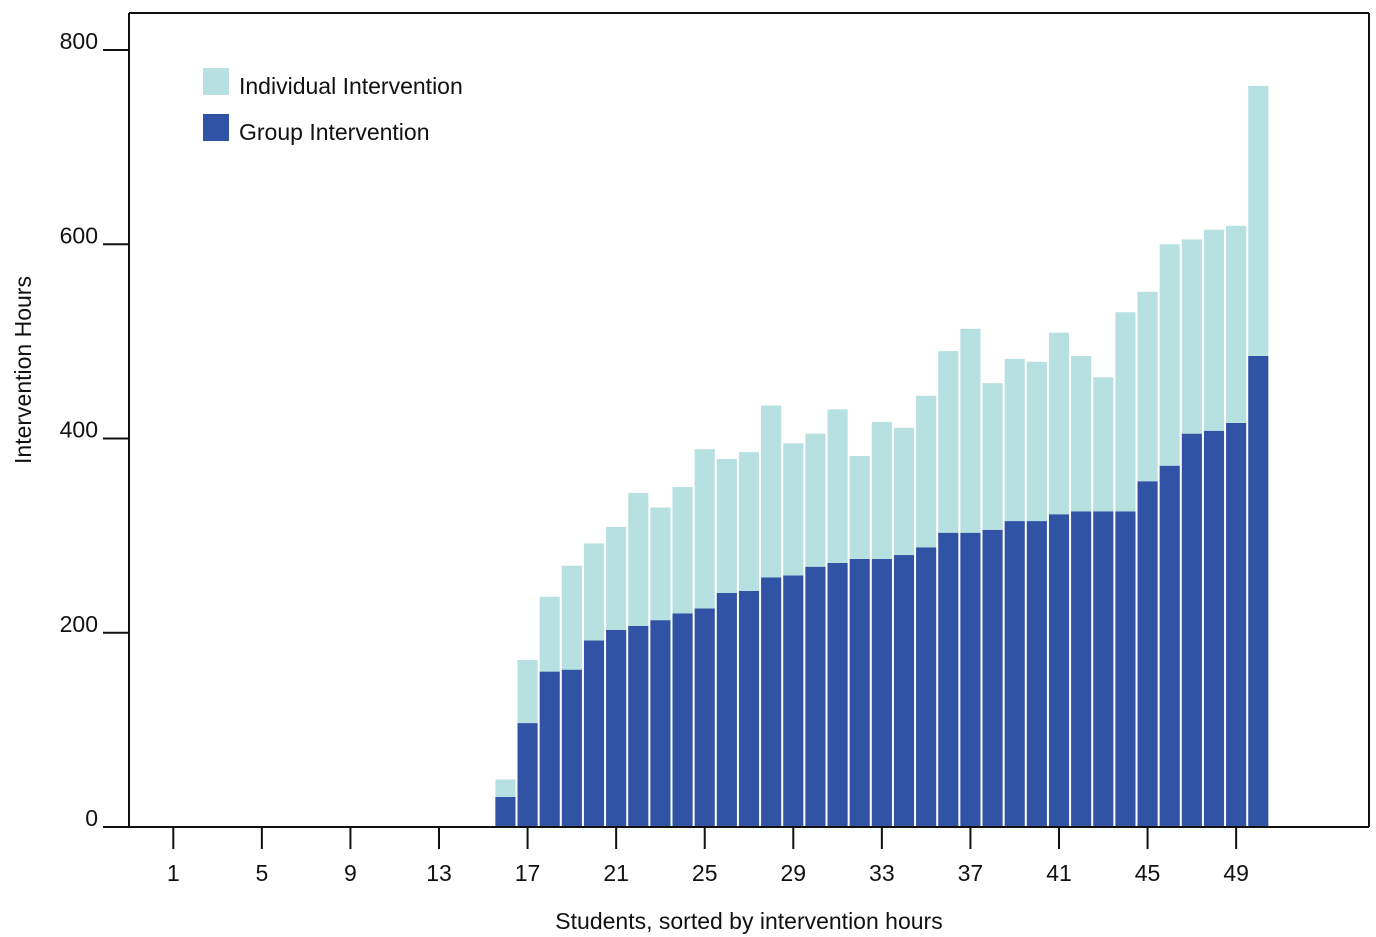 Image resolution: width=1376 pixels, height=937 pixels. Describe the element at coordinates (216, 127) in the screenshot. I see `legend-swatch-group` at that location.